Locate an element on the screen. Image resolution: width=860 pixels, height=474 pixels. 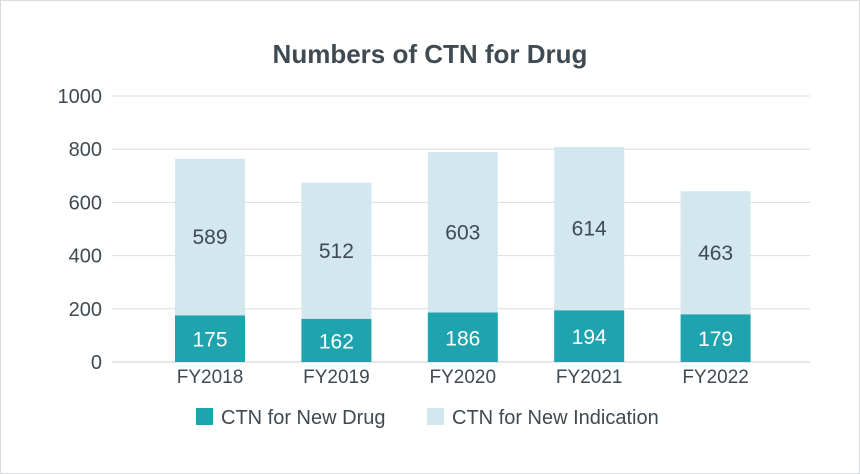
y-axis-ticks: 0 200 400 600 800 1000 is located at coordinates (80, 230).